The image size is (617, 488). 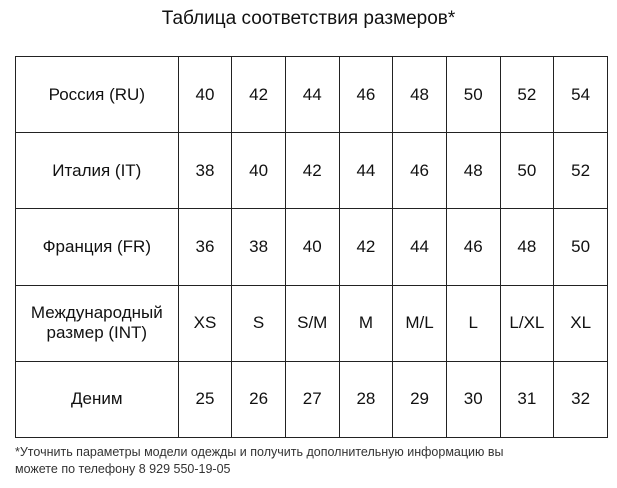 I want to click on size-cell: 28, so click(x=366, y=399).